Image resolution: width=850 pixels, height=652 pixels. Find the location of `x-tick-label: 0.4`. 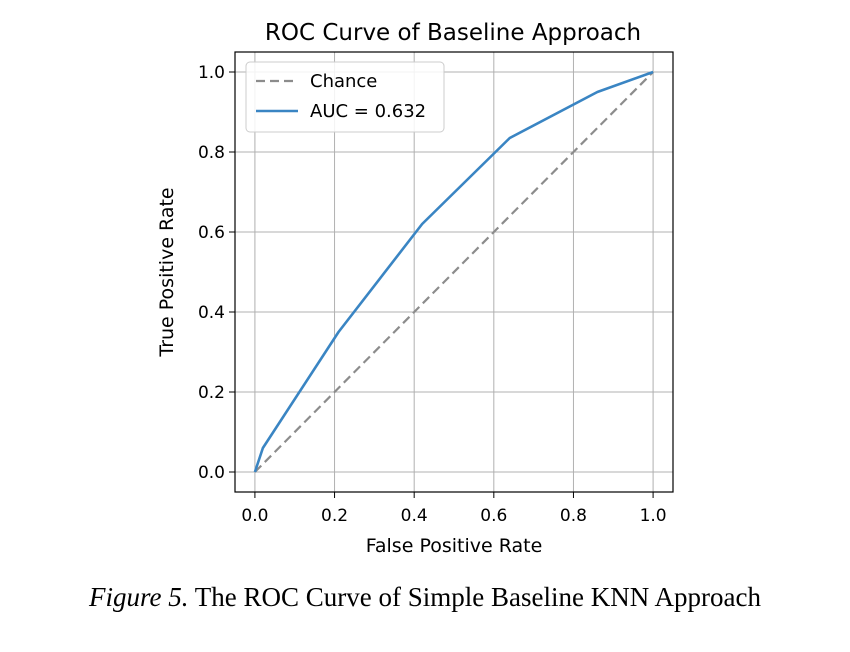

x-tick-label: 0.4 is located at coordinates (414, 516).